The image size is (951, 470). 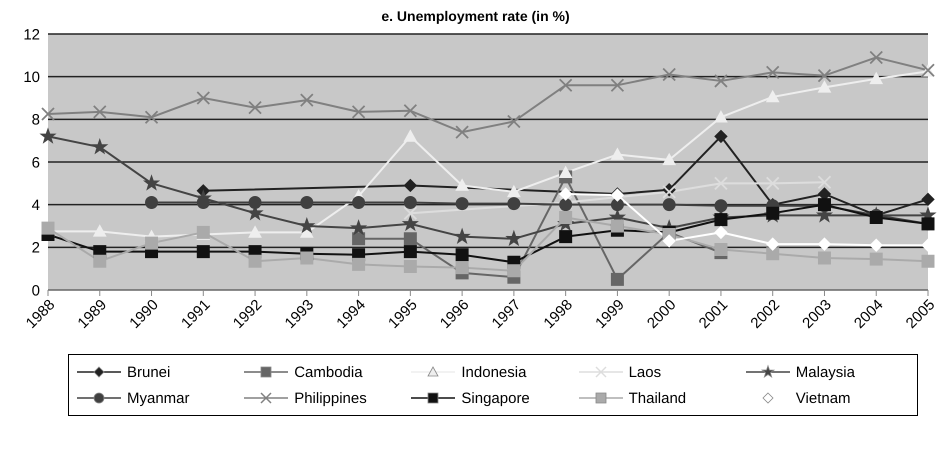 I want to click on y-tick-label: 0, so click(x=36, y=291).